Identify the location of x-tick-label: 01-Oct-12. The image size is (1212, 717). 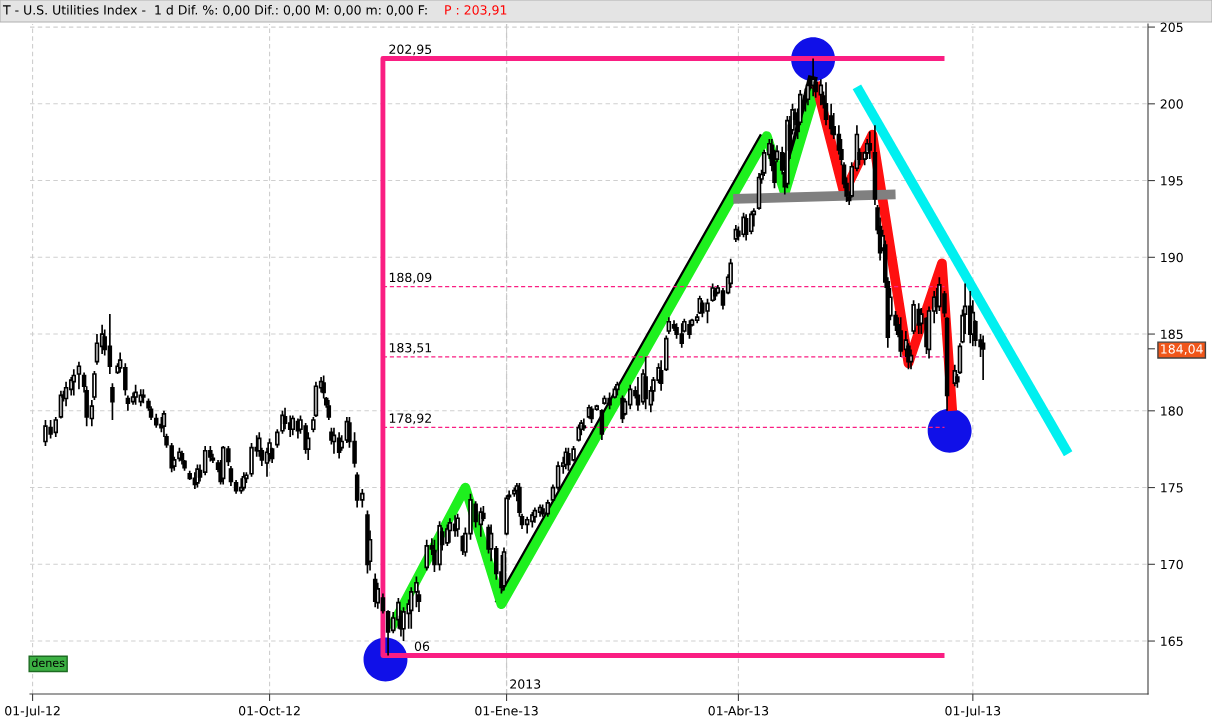
(269, 711).